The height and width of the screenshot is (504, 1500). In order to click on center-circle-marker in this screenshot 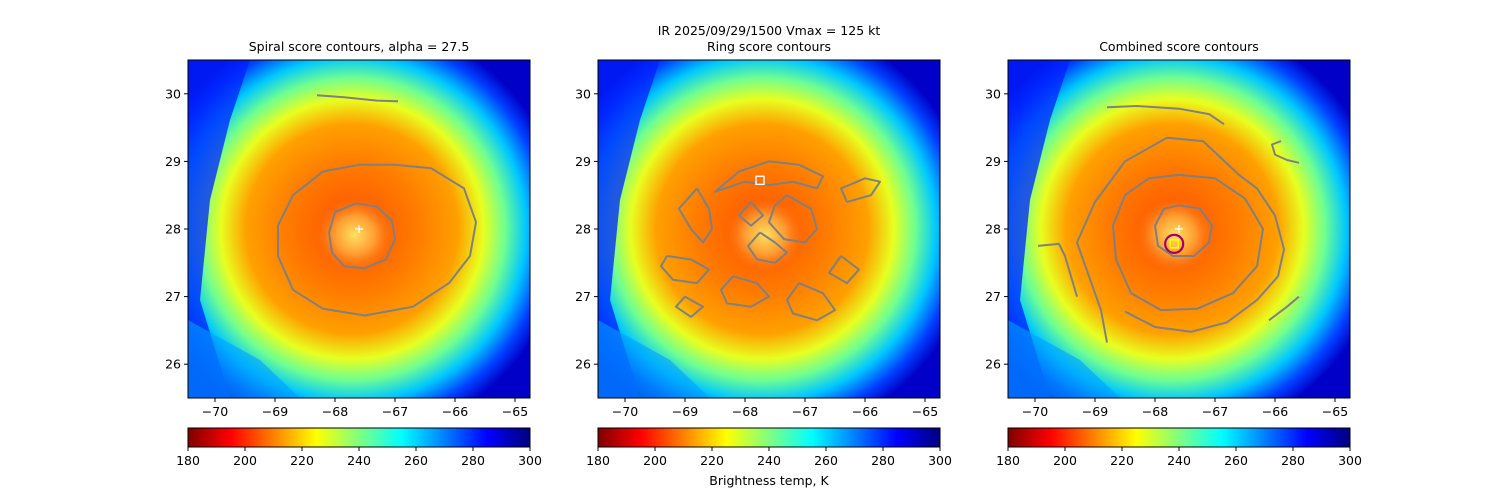, I will do `click(1174, 243)`.